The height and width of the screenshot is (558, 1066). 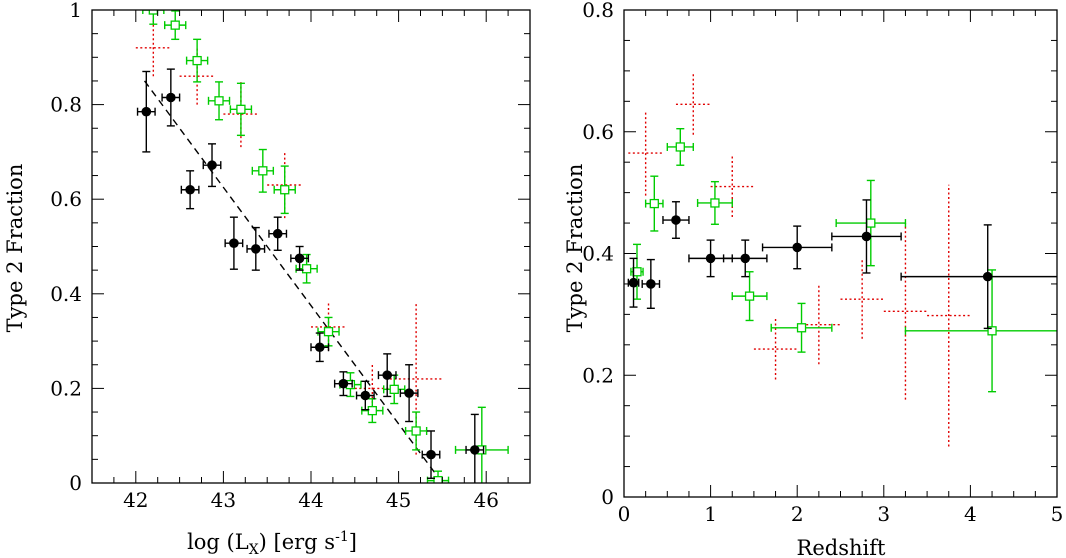 What do you see at coordinates (272, 543) in the screenshot?
I see `left-x-axis-label: log (LX) [erg s-1]` at bounding box center [272, 543].